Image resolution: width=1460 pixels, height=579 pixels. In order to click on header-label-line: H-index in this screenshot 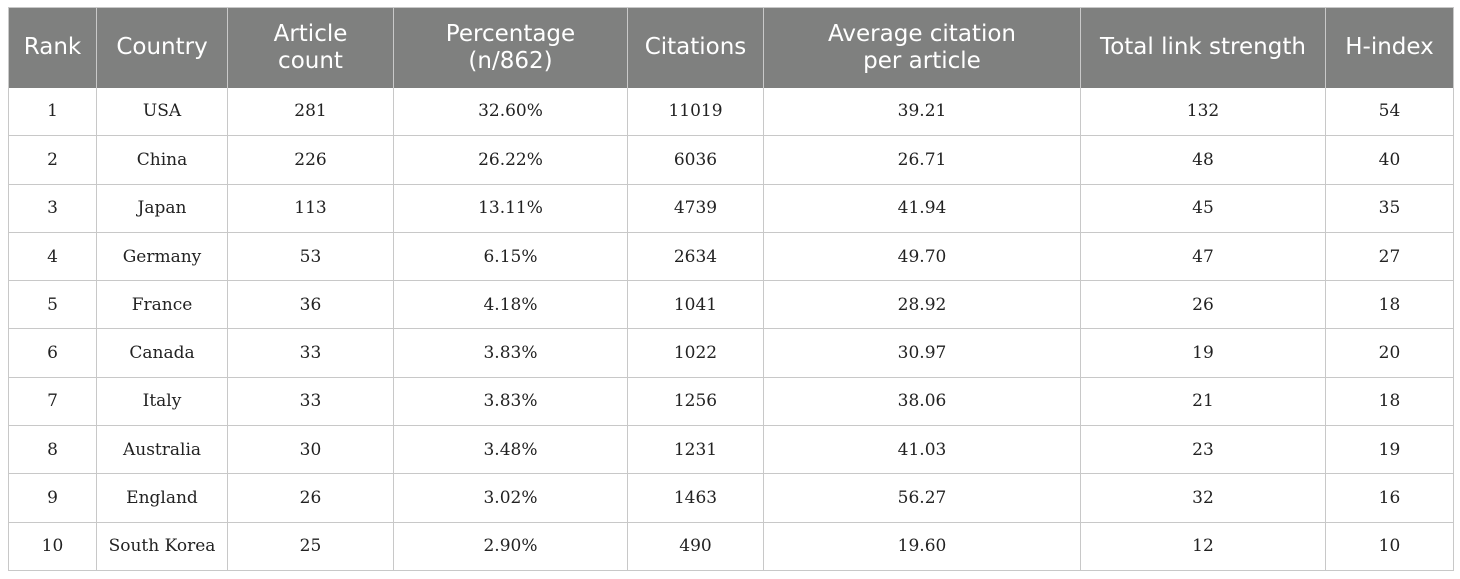, I will do `click(1389, 47)`.